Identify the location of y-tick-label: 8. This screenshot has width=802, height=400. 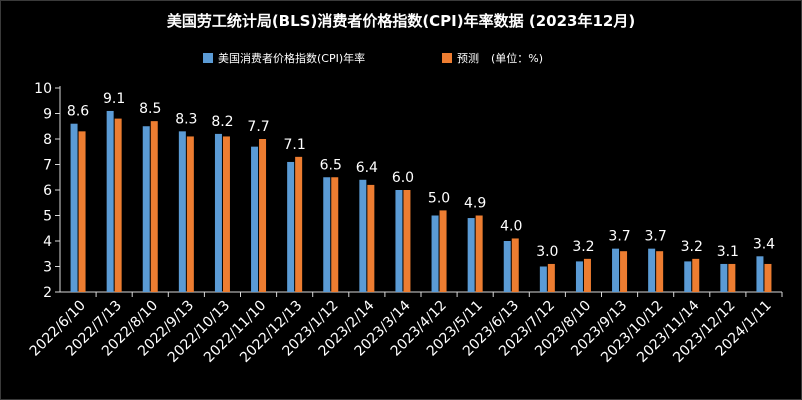
(47, 140).